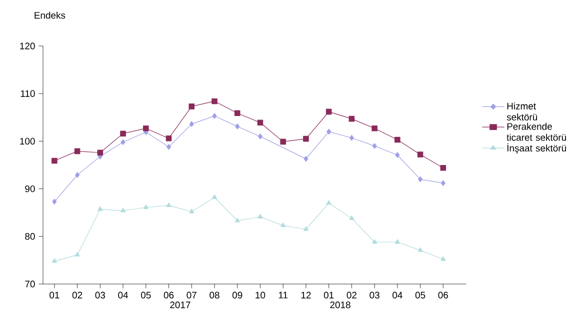  What do you see at coordinates (522, 111) in the screenshot?
I see `legend-label: Hizmet sektörü` at bounding box center [522, 111].